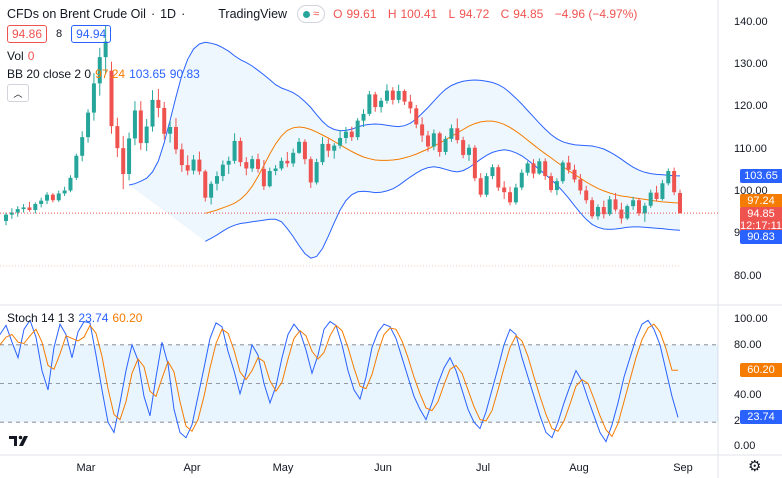  What do you see at coordinates (761, 201) in the screenshot?
I see `bb-basis-axis-label: 97.24` at bounding box center [761, 201].